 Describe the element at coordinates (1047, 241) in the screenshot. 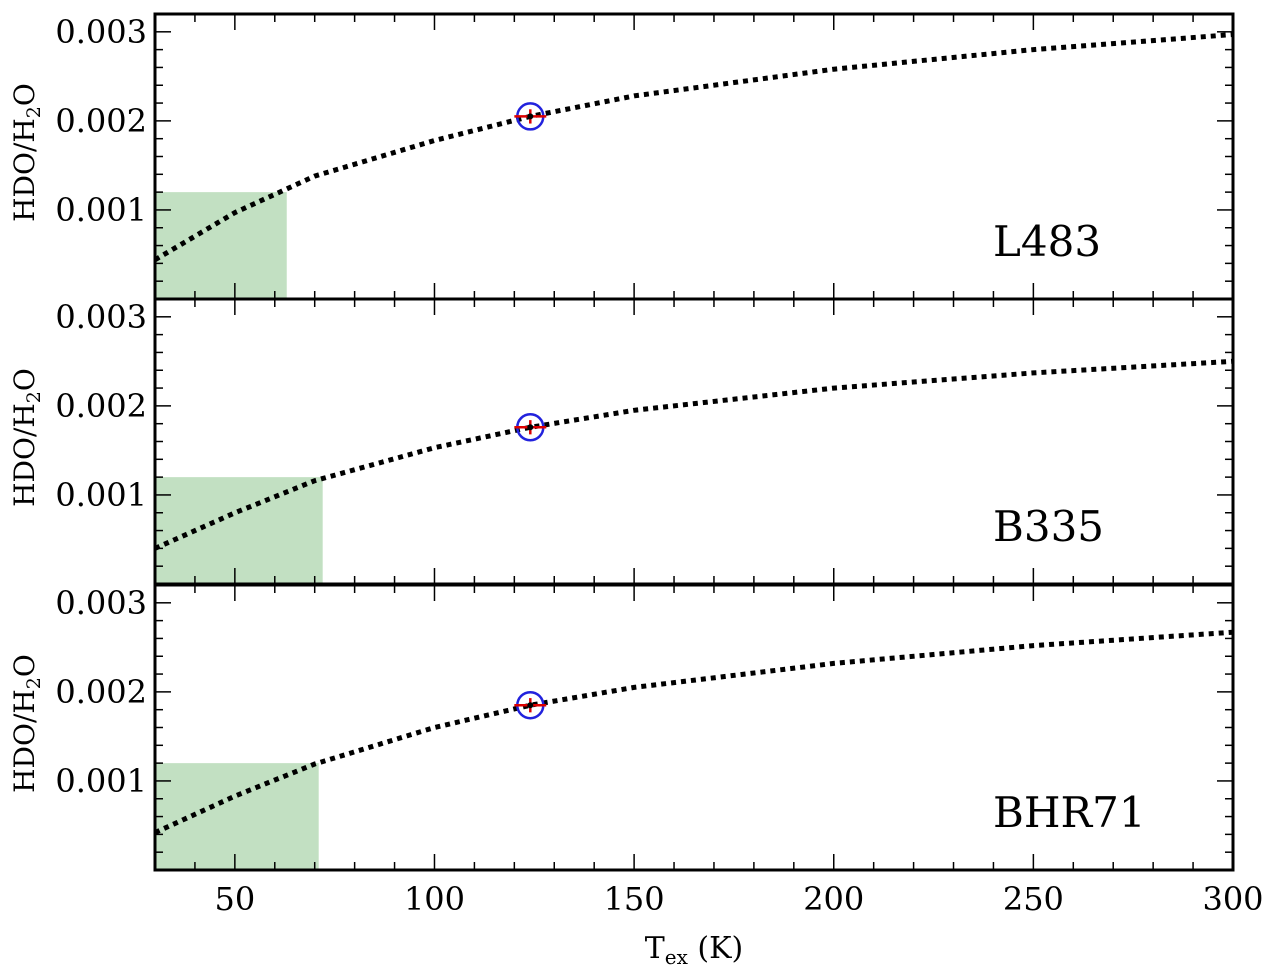

I see `panel-label: L483` at that location.